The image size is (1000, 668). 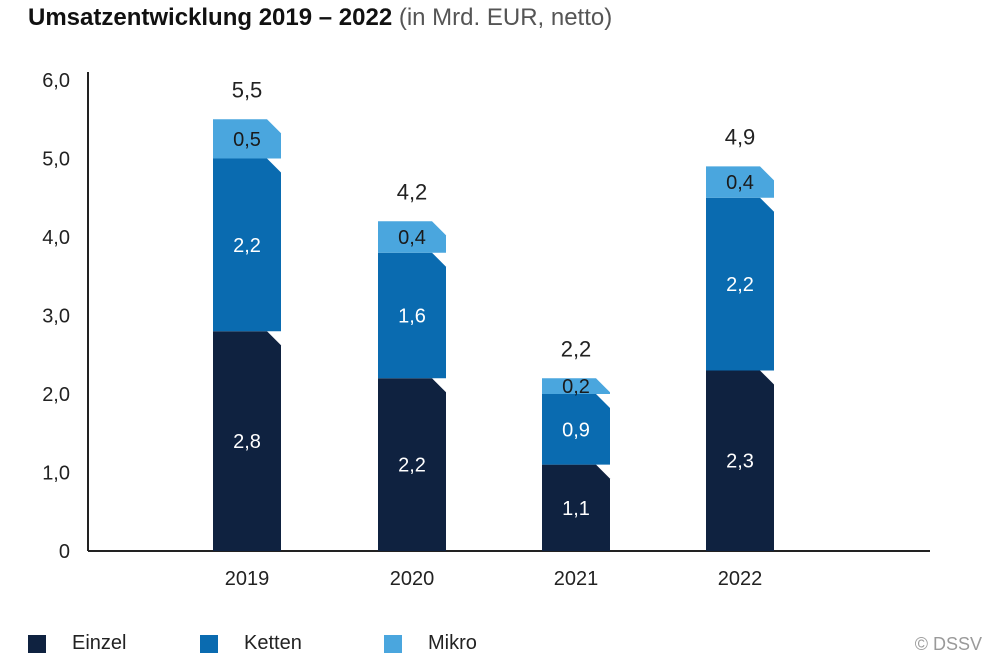 I want to click on bar-value-label-ketten: 1,6, so click(x=412, y=317).